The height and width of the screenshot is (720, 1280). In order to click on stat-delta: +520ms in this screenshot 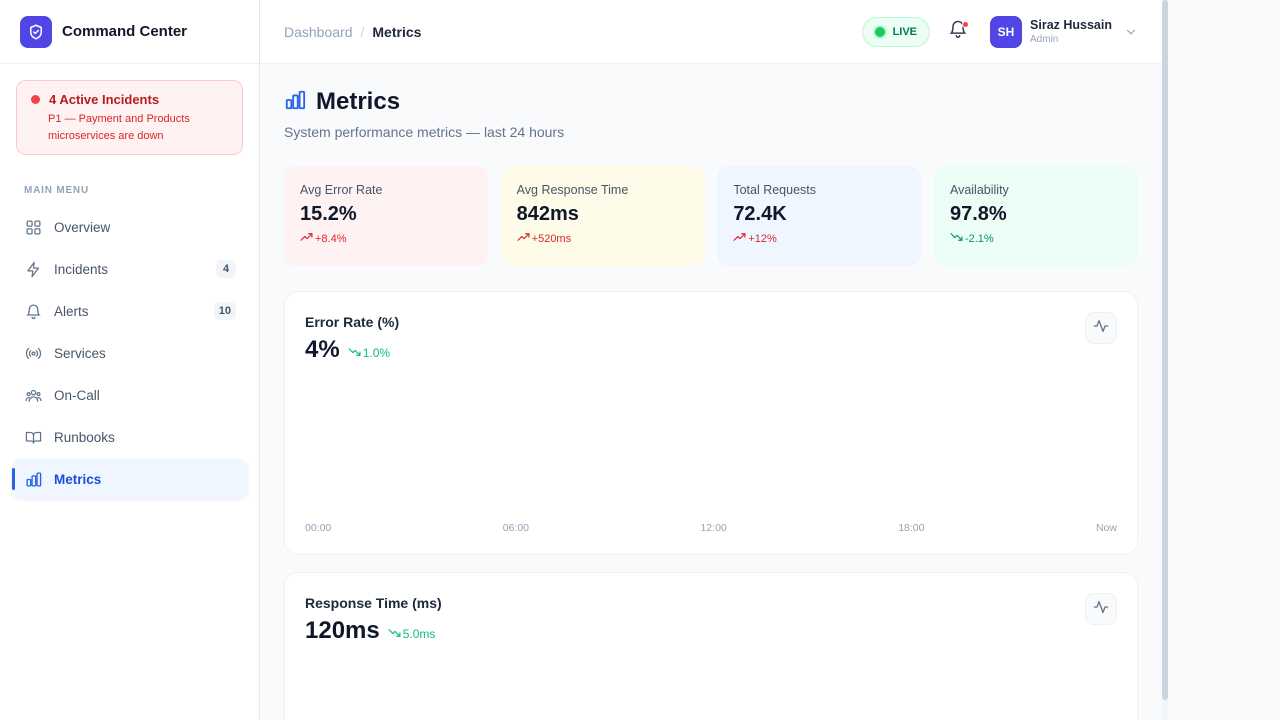, I will do `click(603, 238)`.